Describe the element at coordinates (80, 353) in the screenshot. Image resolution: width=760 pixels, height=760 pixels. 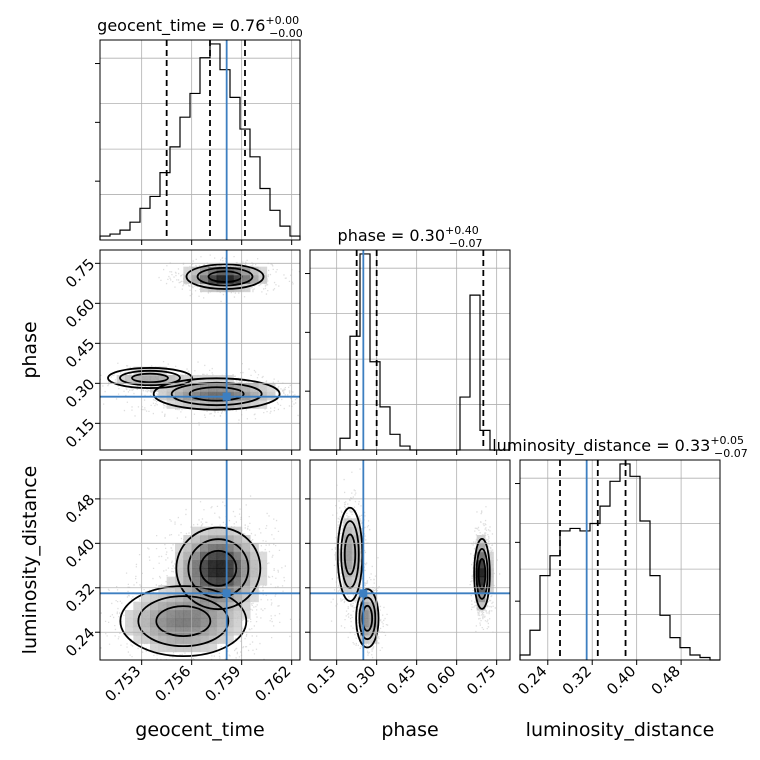
I see `ytick-label-phase-2: 0.45` at that location.